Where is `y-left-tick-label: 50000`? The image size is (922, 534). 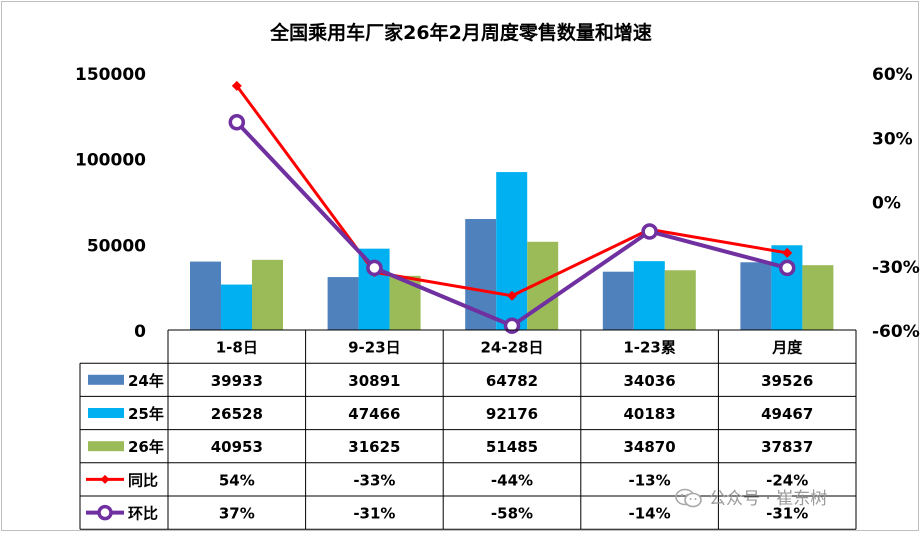 y-left-tick-label: 50000 is located at coordinates (116, 246).